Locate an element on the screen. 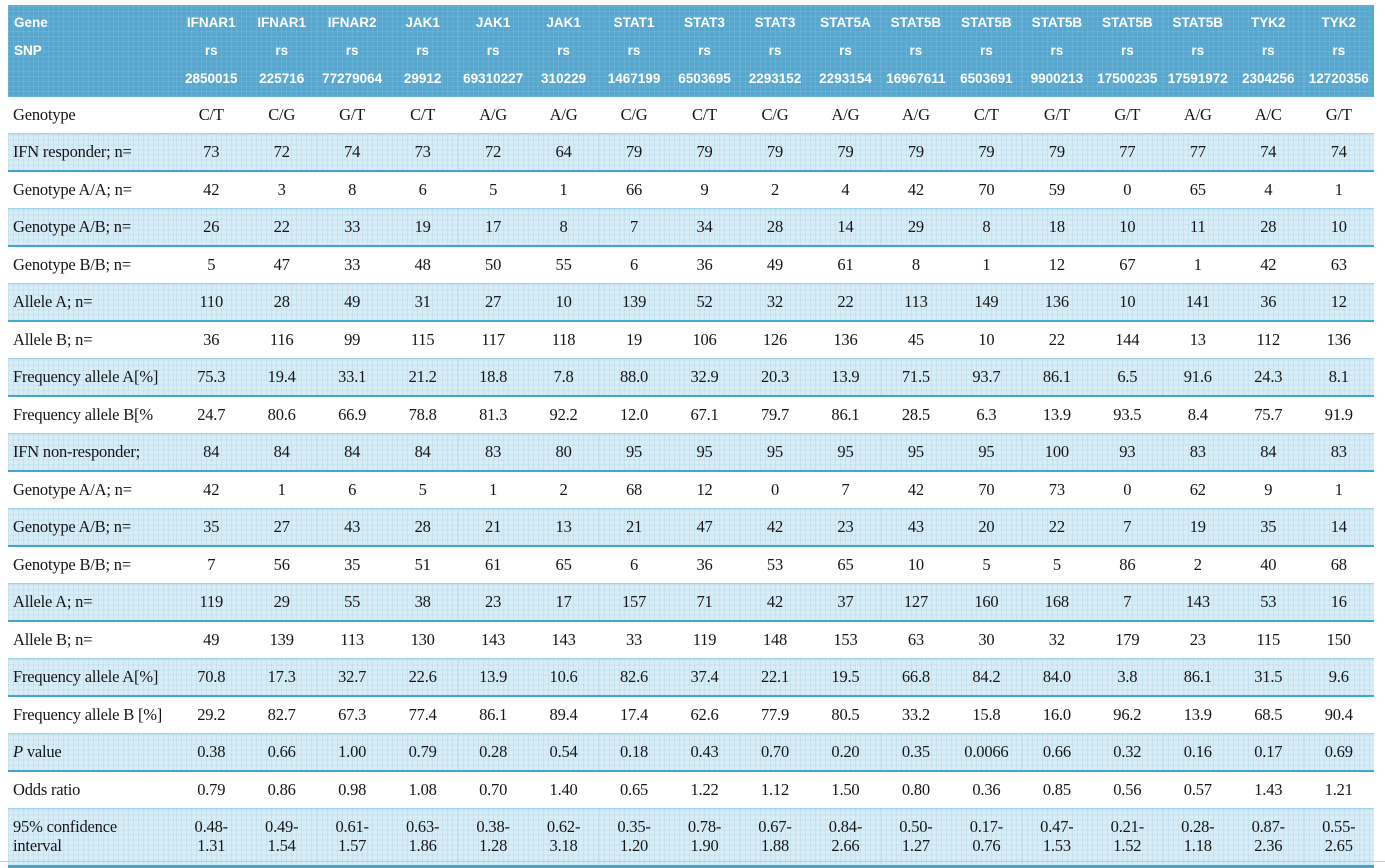  data-cell: 66.8 is located at coordinates (916, 677).